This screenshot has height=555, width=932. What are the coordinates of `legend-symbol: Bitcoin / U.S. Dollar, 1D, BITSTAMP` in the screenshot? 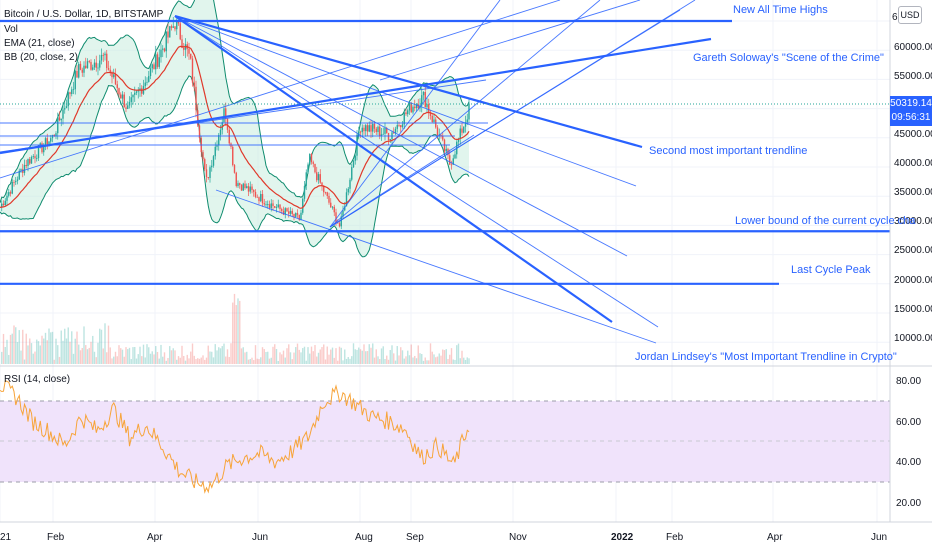 It's located at (84, 14).